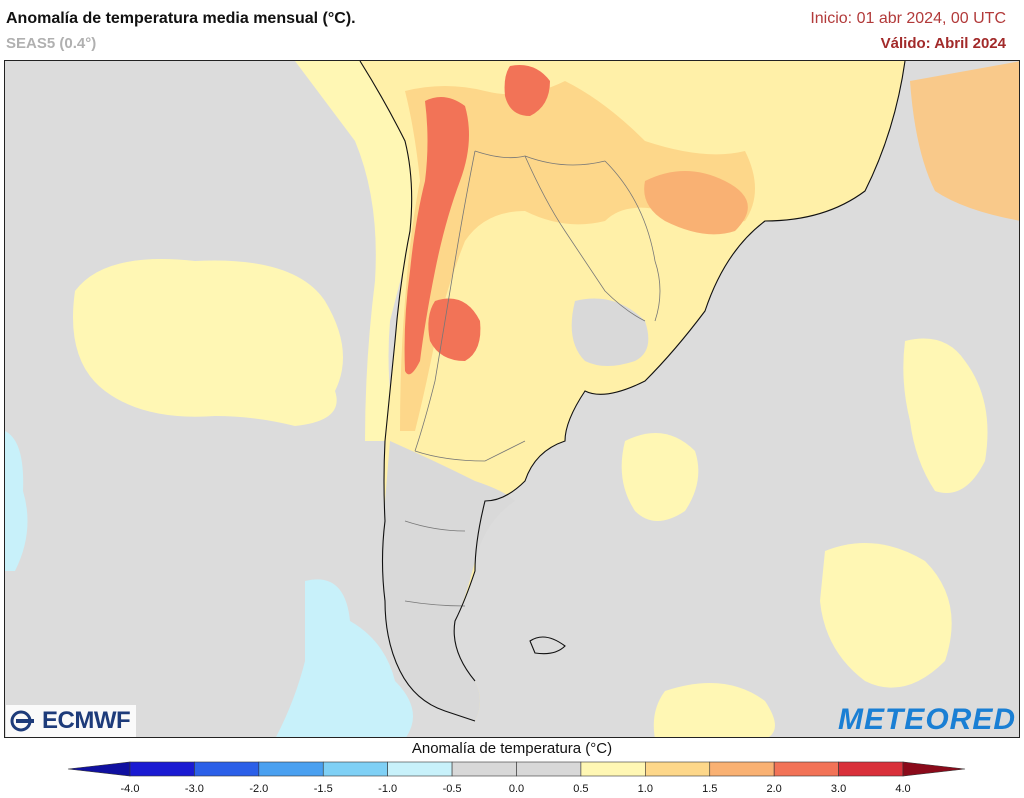 Image resolution: width=1024 pixels, height=798 pixels. I want to click on warm-anomaly-coast, so click(430, 251).